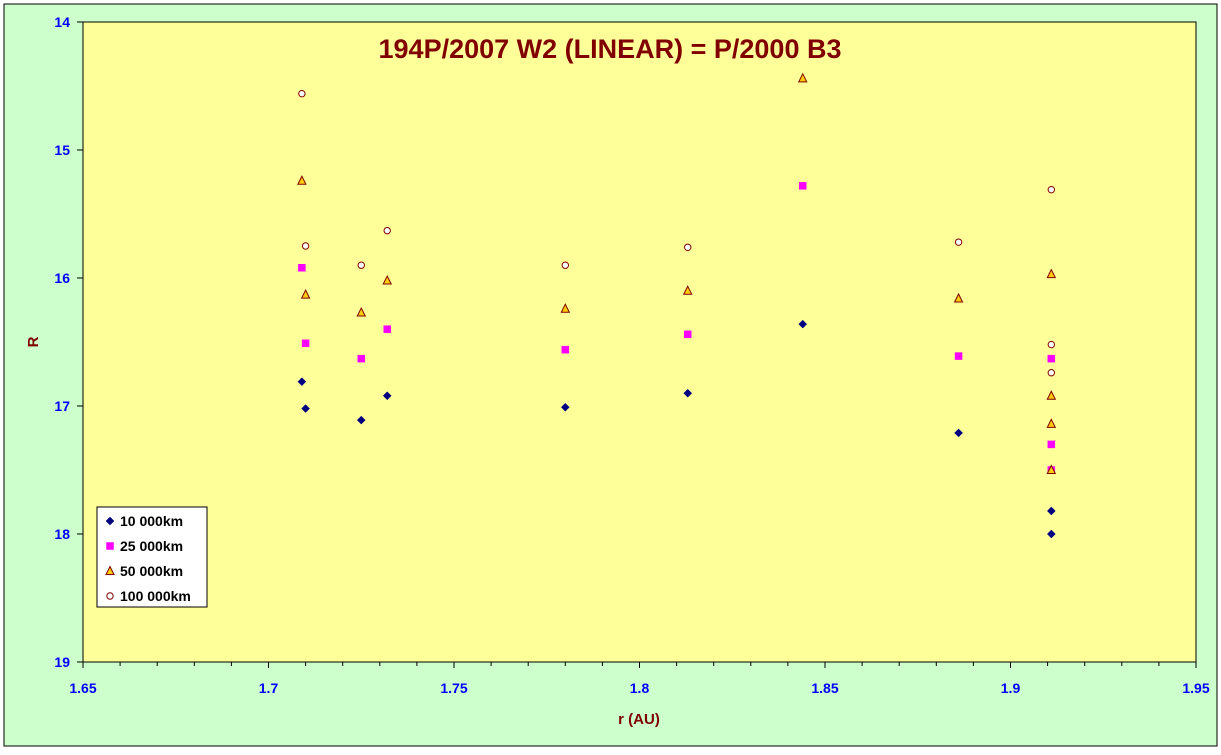  Describe the element at coordinates (151, 571) in the screenshot. I see `legend-label: 50 000km` at that location.